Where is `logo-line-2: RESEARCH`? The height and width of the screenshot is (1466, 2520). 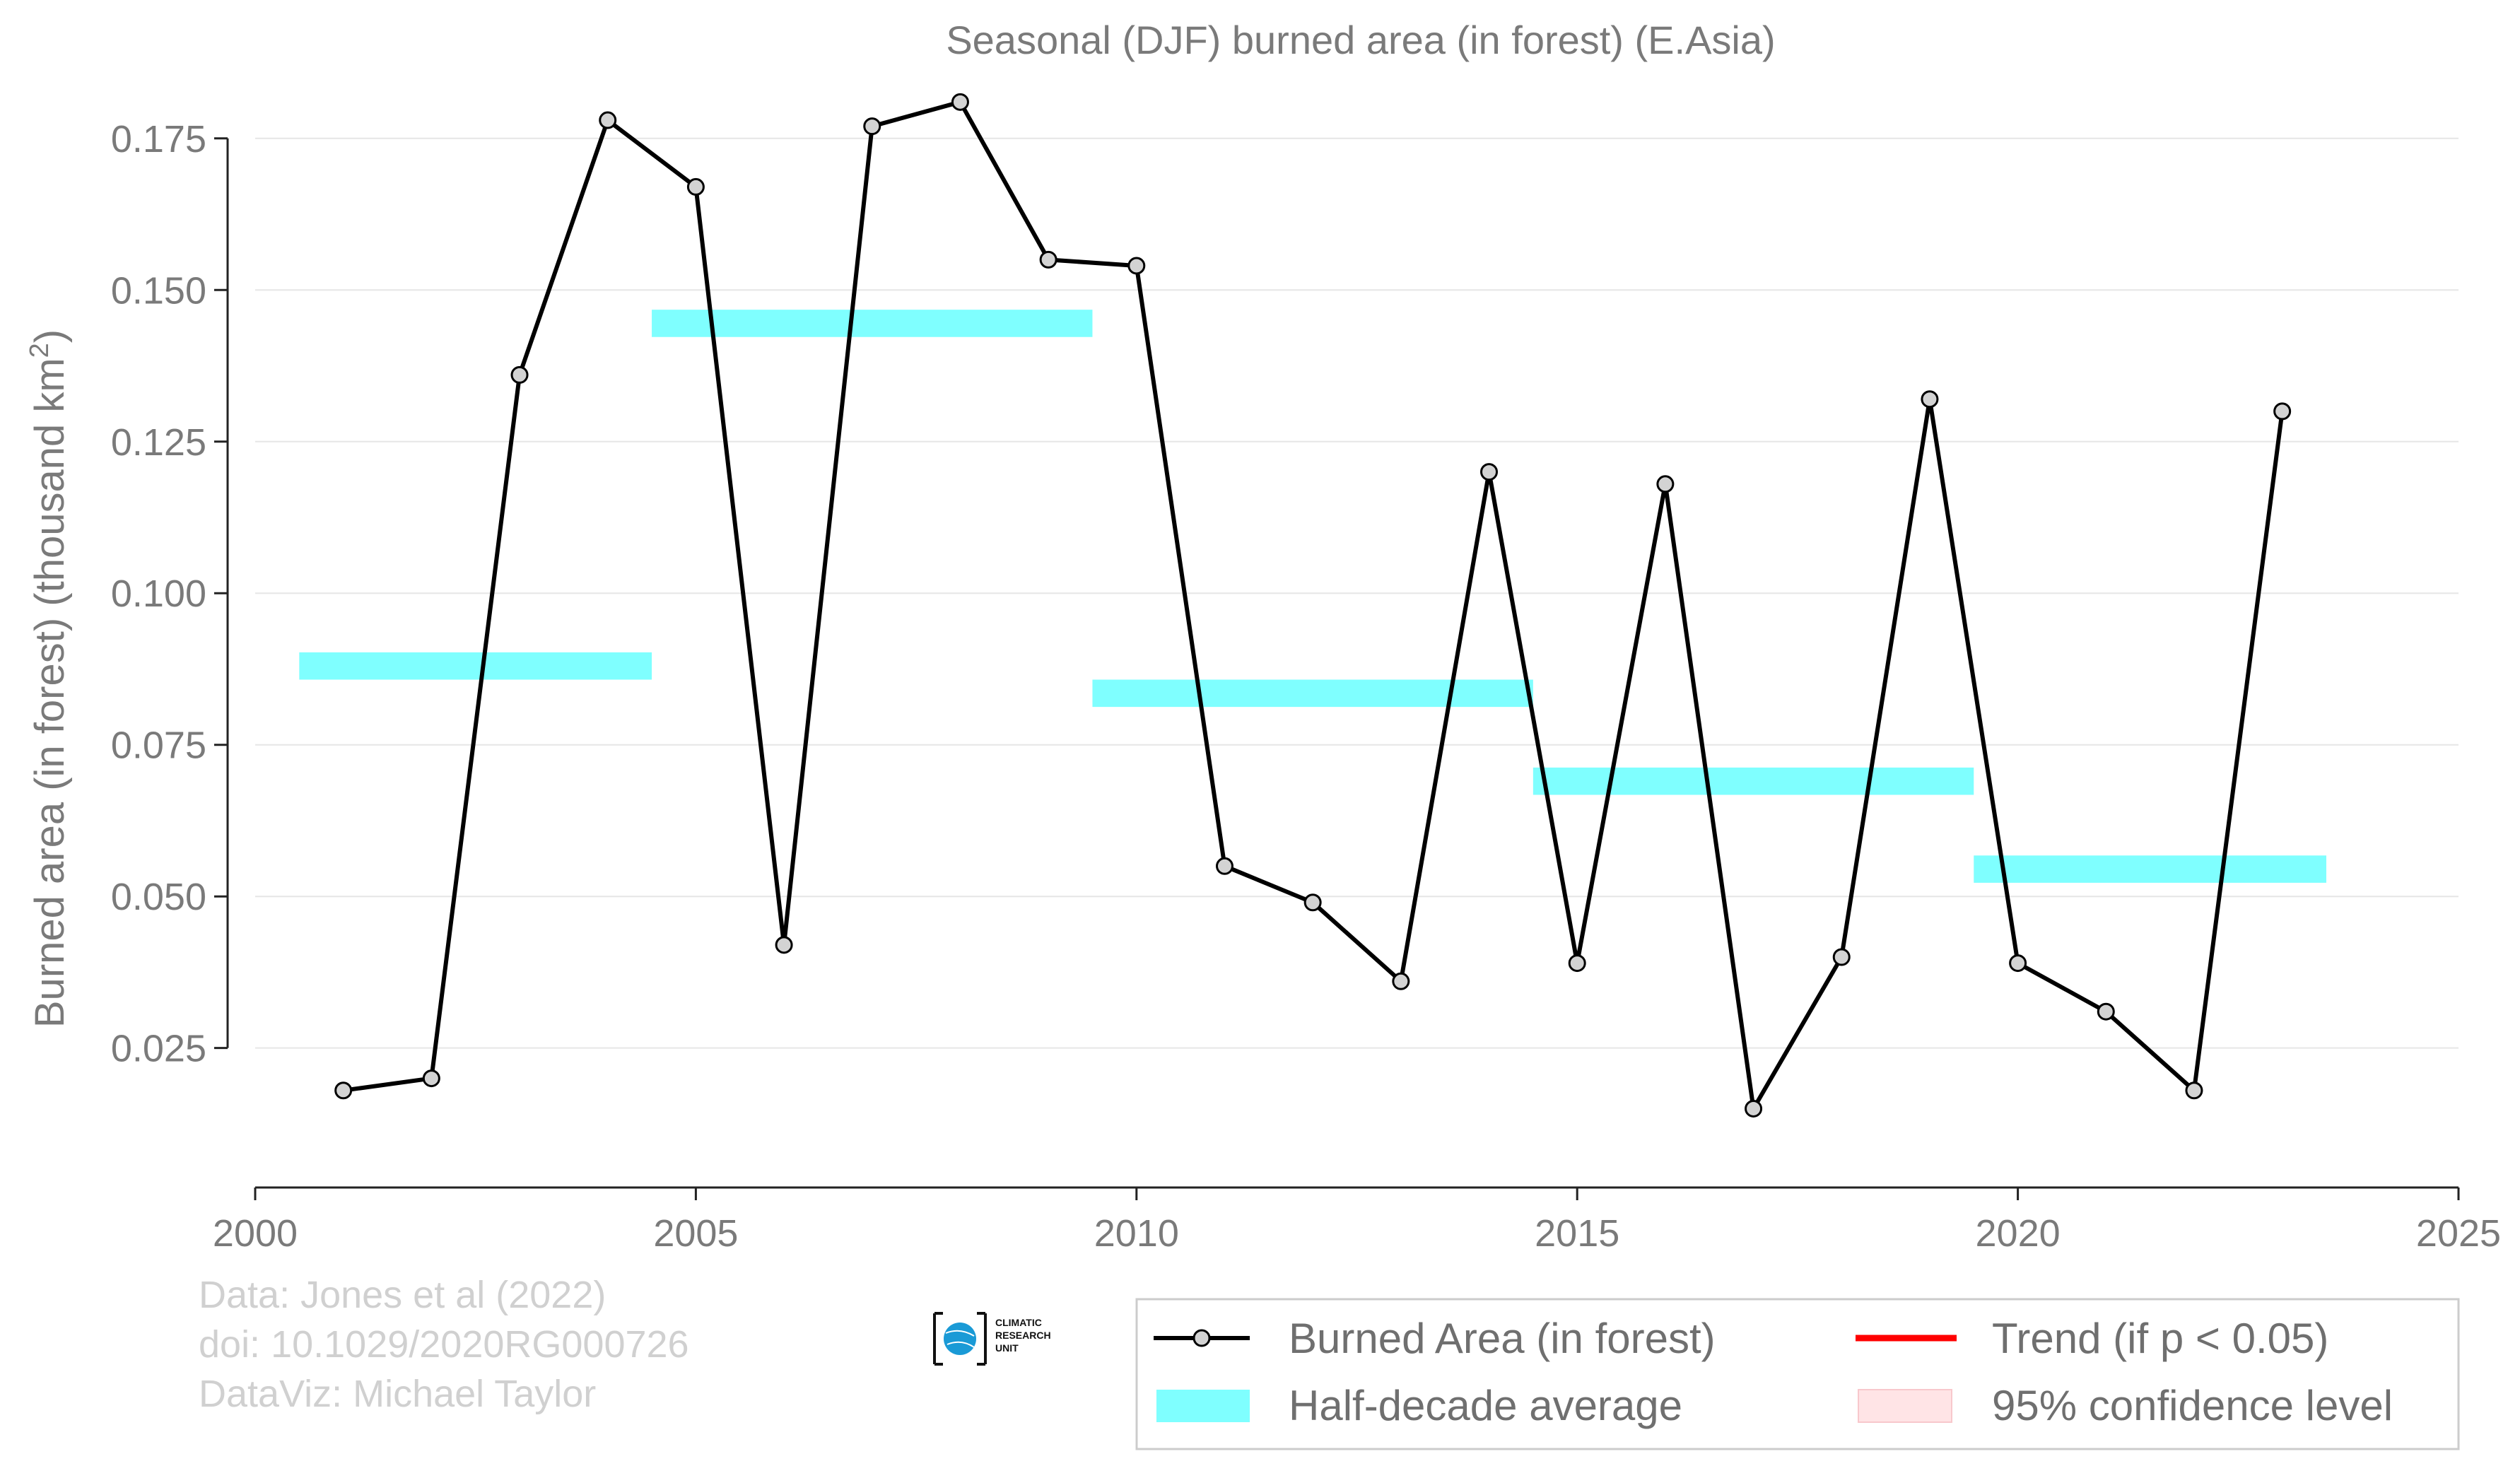 logo-line-2: RESEARCH is located at coordinates (1023, 1335).